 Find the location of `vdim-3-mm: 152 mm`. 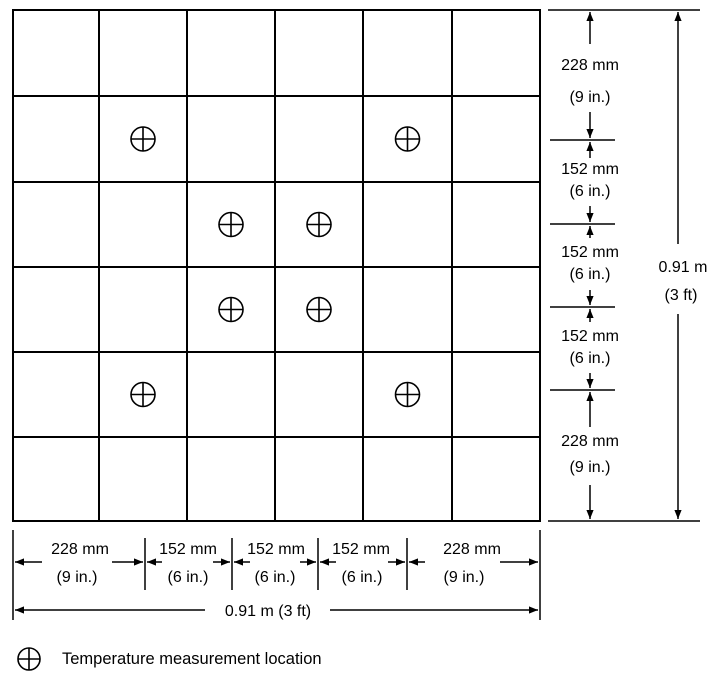

vdim-3-mm: 152 mm is located at coordinates (590, 252).